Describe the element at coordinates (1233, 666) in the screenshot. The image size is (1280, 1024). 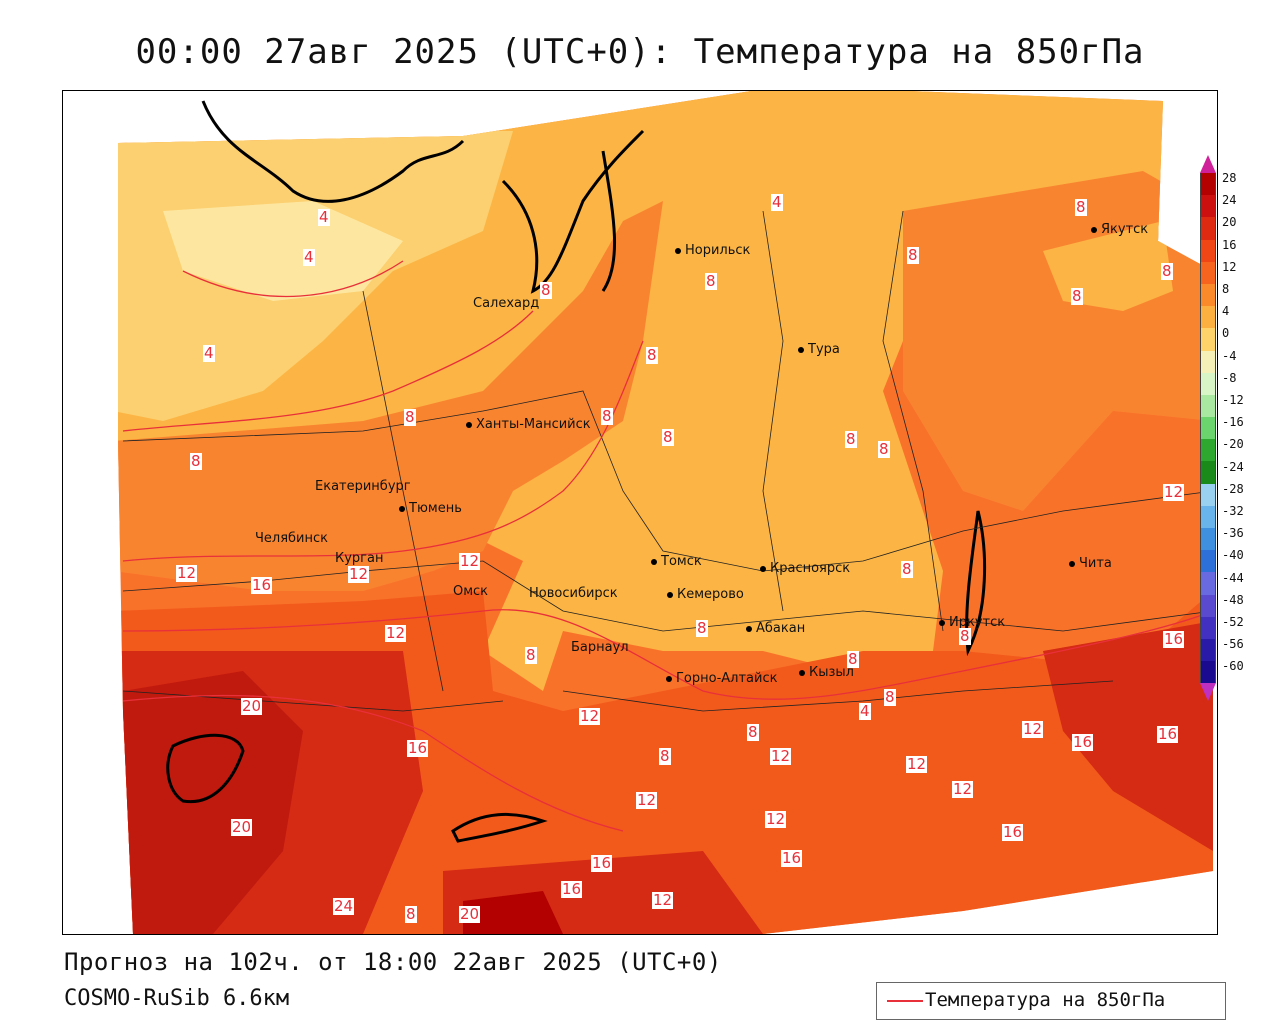
I see `colorbar-tick-label: -60` at that location.